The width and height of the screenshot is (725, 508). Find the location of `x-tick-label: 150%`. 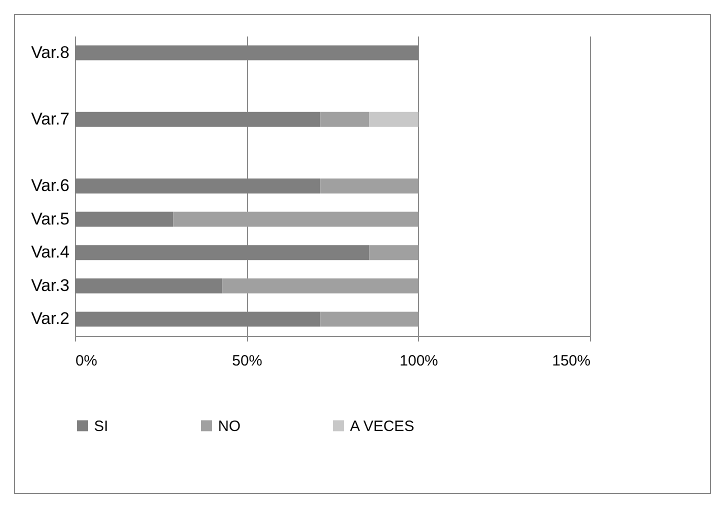

x-tick-label: 150% is located at coordinates (571, 361).